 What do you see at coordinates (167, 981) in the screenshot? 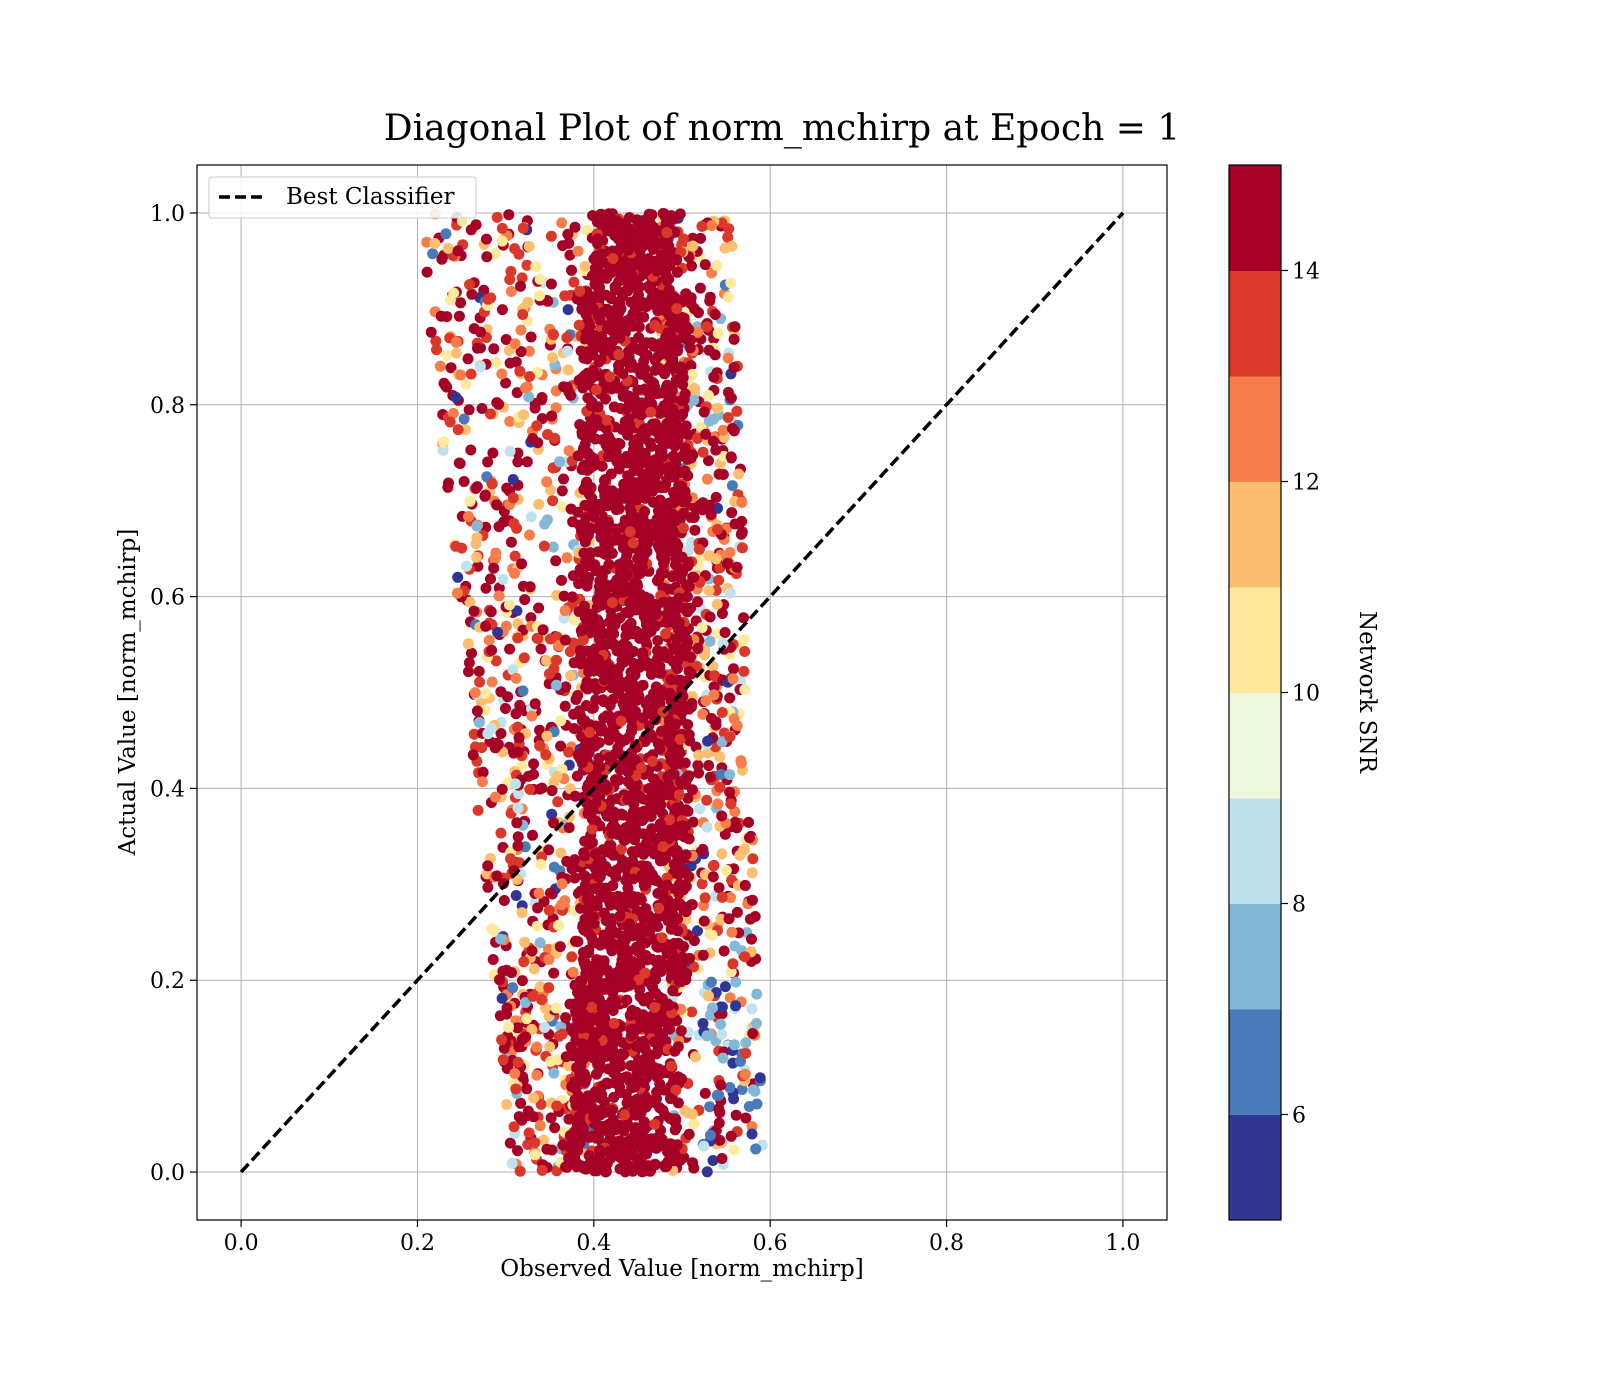
I see `y-tick-label-1: 0.2` at bounding box center [167, 981].